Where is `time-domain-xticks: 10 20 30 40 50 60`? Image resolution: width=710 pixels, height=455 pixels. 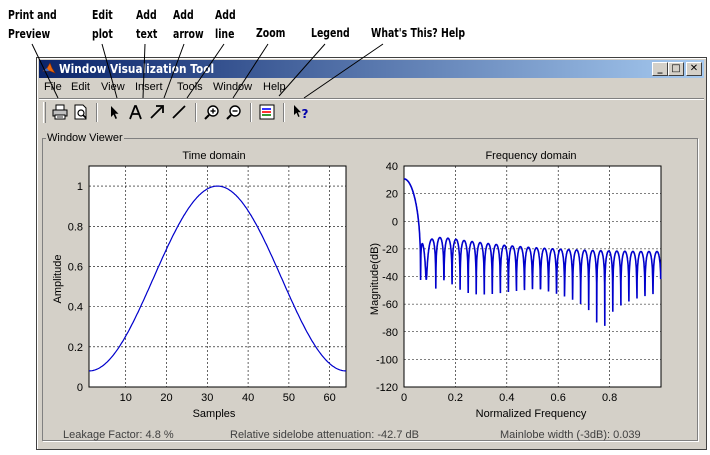
time-domain-xticks: 10 20 30 40 50 60 is located at coordinates (228, 398).